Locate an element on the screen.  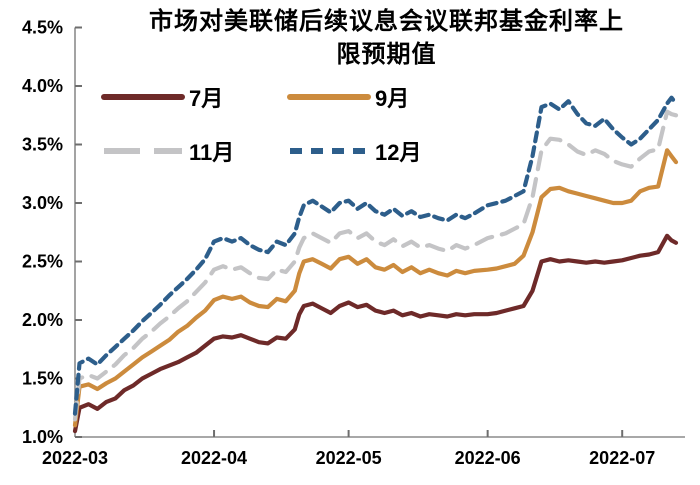
x-tick-label: 2022-06 is located at coordinates (488, 458).